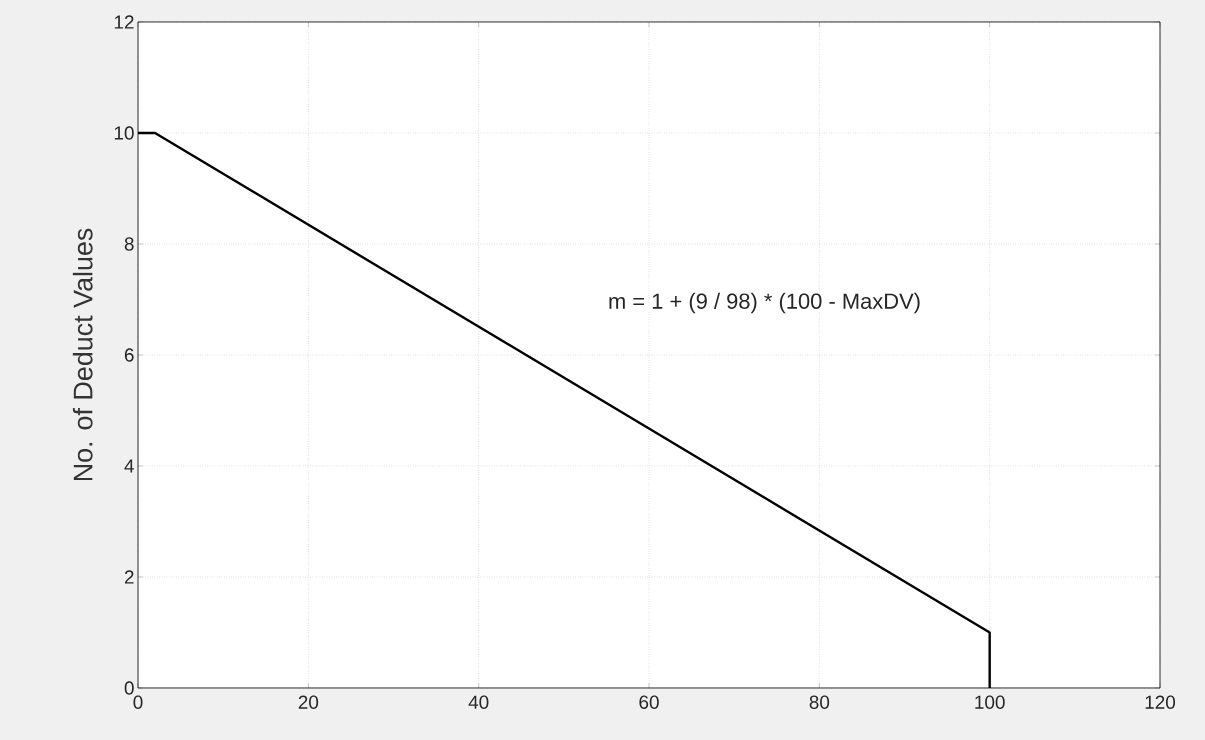 The width and height of the screenshot is (1205, 740). What do you see at coordinates (129, 688) in the screenshot?
I see `y-tick-label: 0` at bounding box center [129, 688].